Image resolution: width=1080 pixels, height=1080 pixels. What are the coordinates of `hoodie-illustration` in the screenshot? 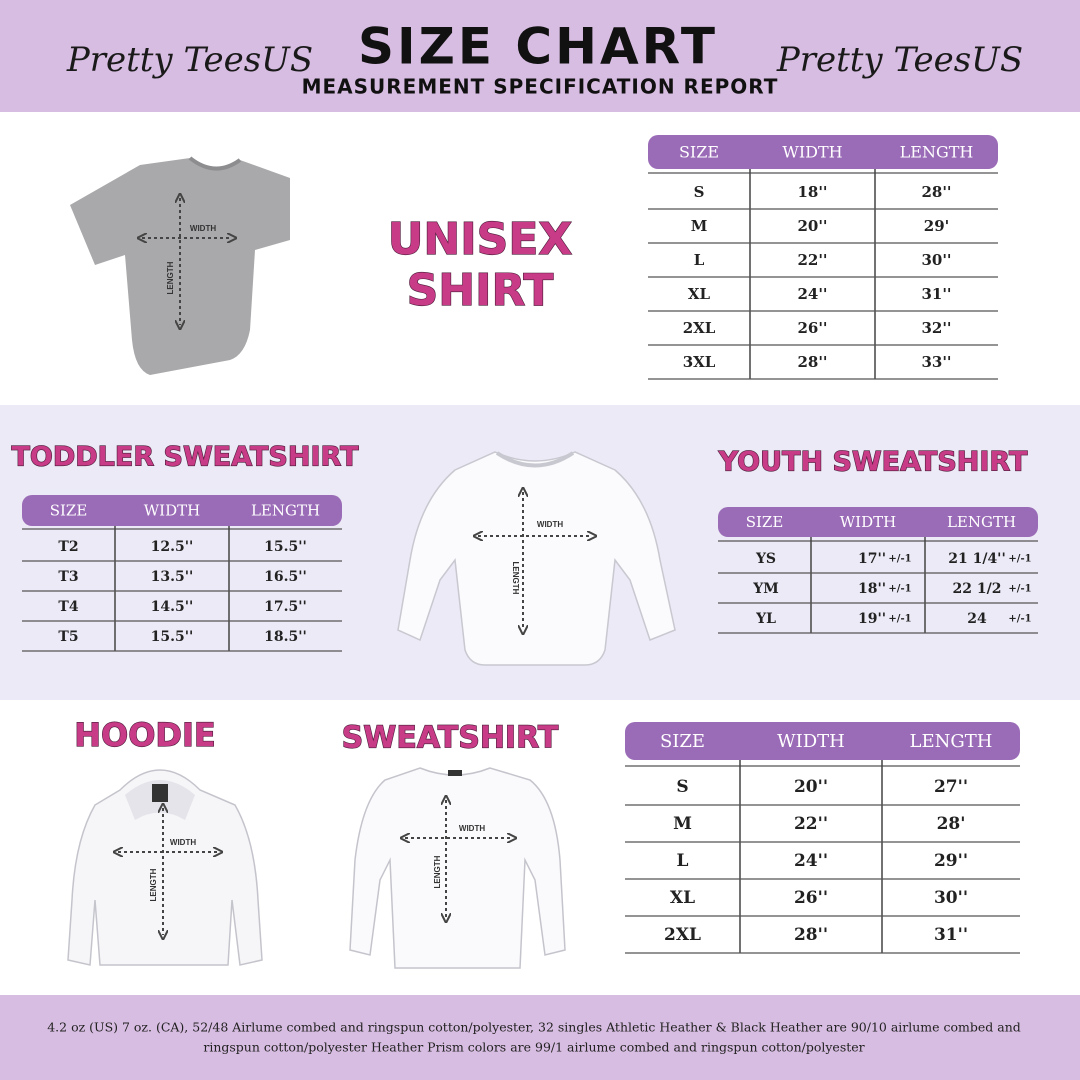 It's located at (165, 867).